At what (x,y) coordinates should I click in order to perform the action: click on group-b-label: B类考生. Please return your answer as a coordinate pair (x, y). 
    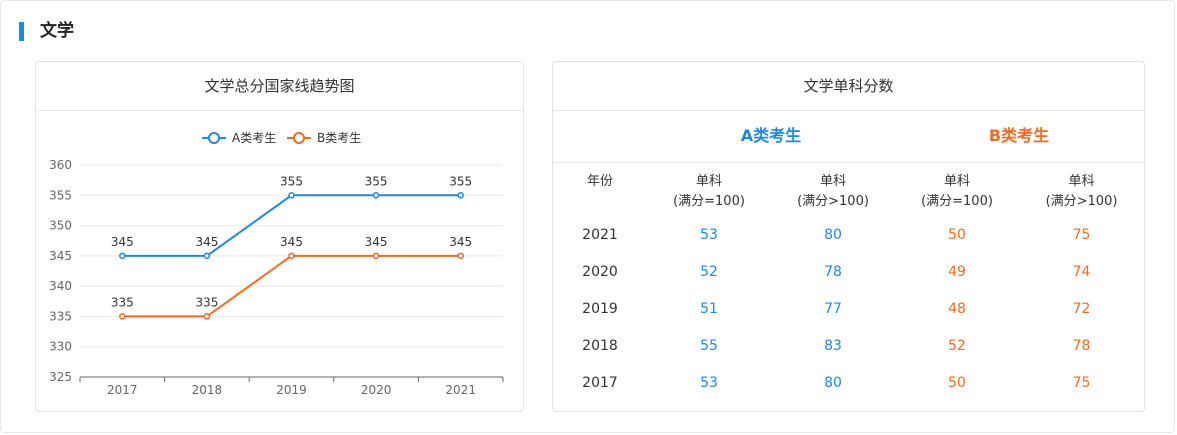
    Looking at the image, I should click on (1019, 135).